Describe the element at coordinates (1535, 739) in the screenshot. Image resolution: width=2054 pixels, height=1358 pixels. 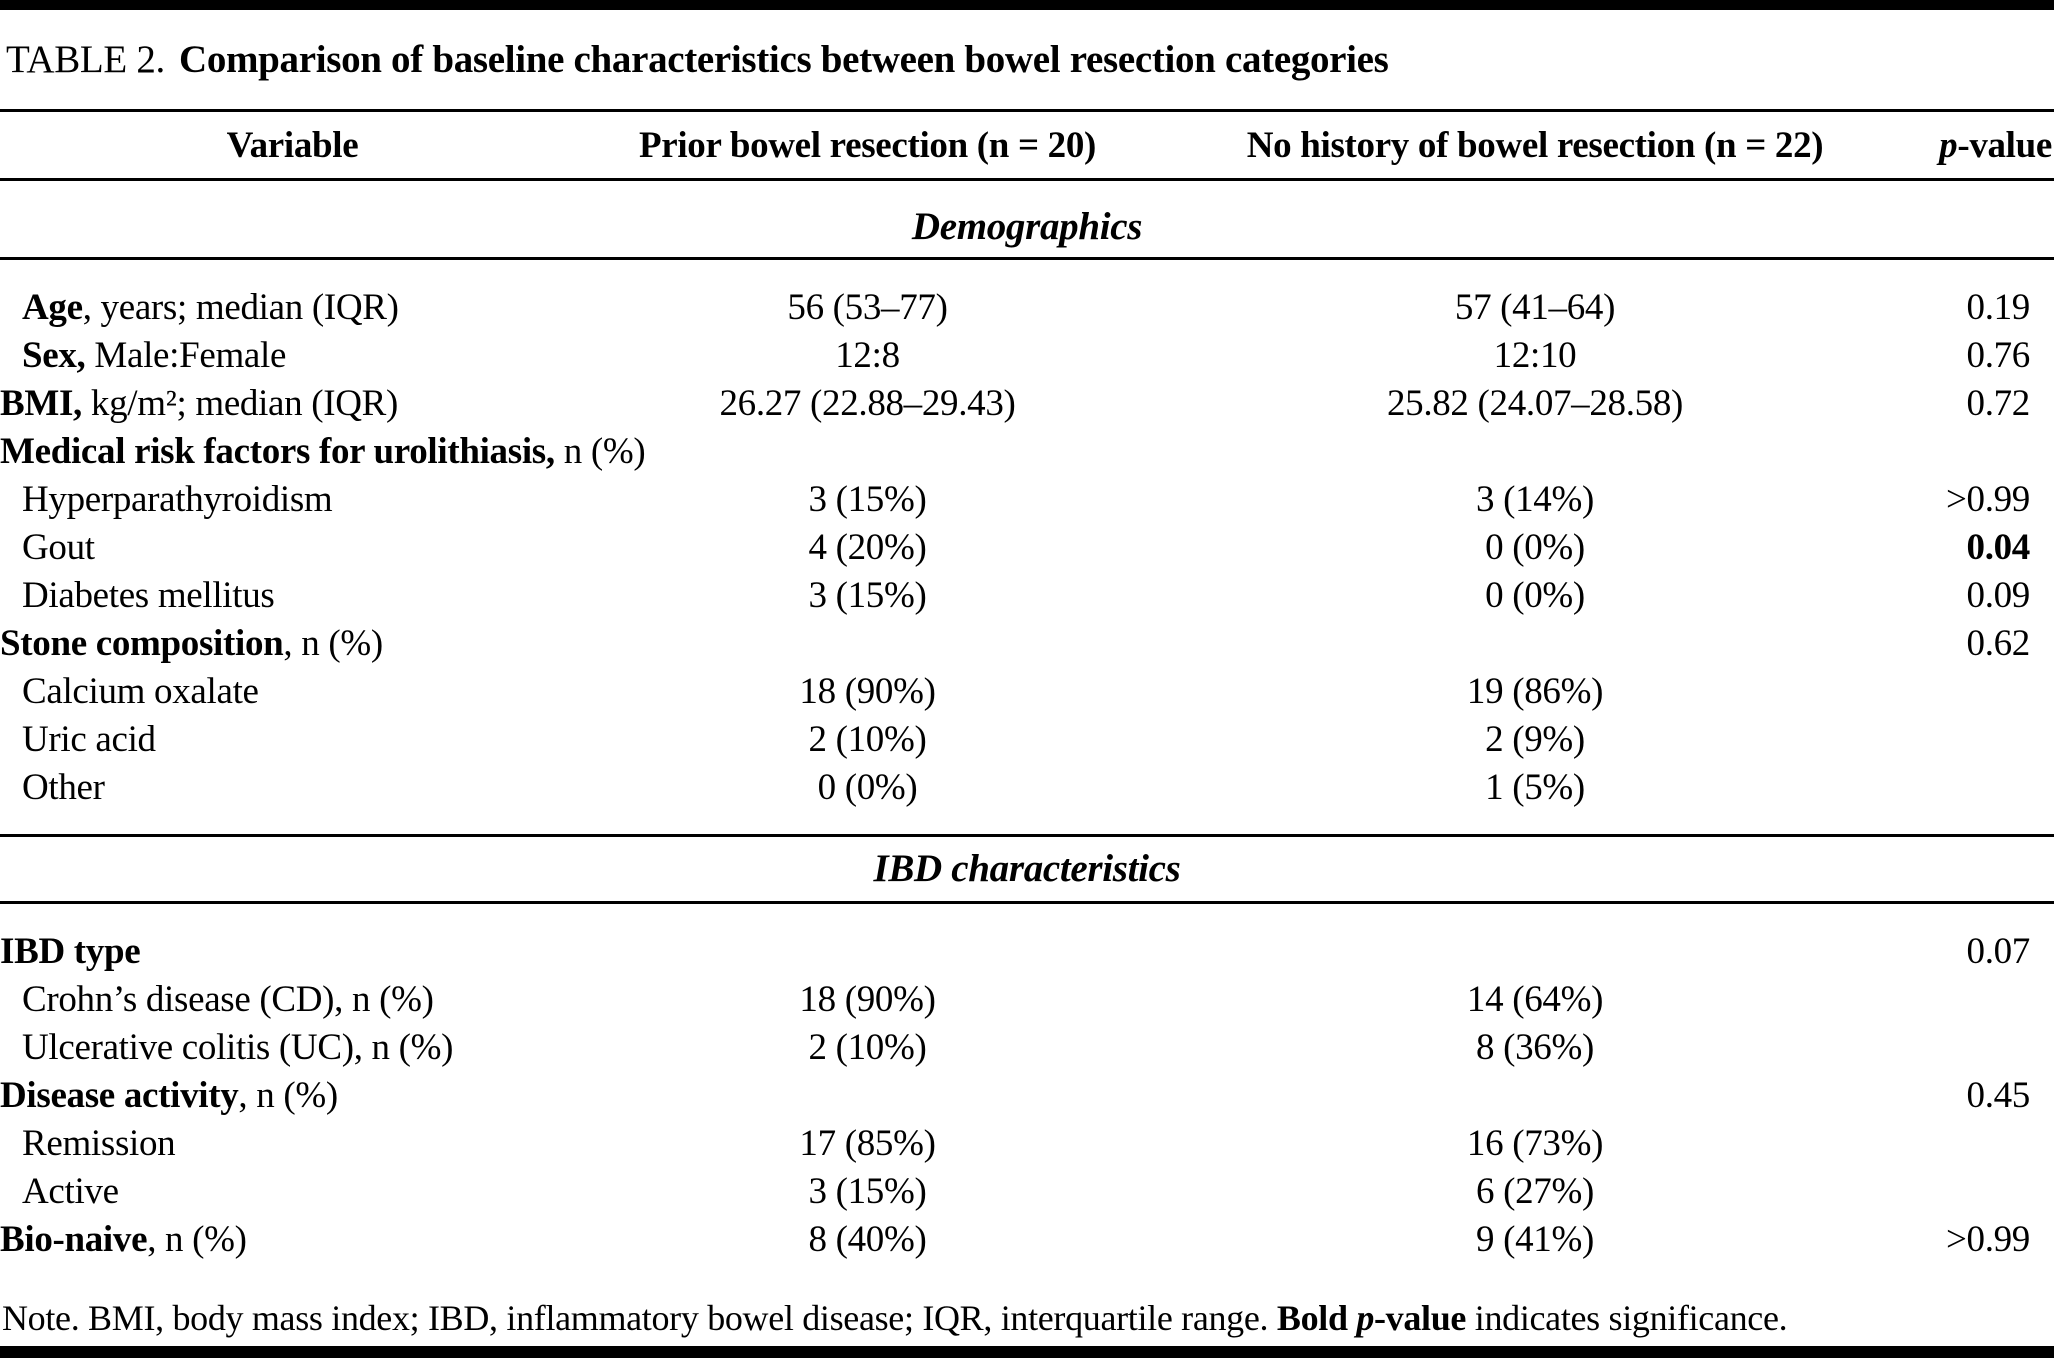
I see `group2-value-cell: 2 (9%)` at that location.